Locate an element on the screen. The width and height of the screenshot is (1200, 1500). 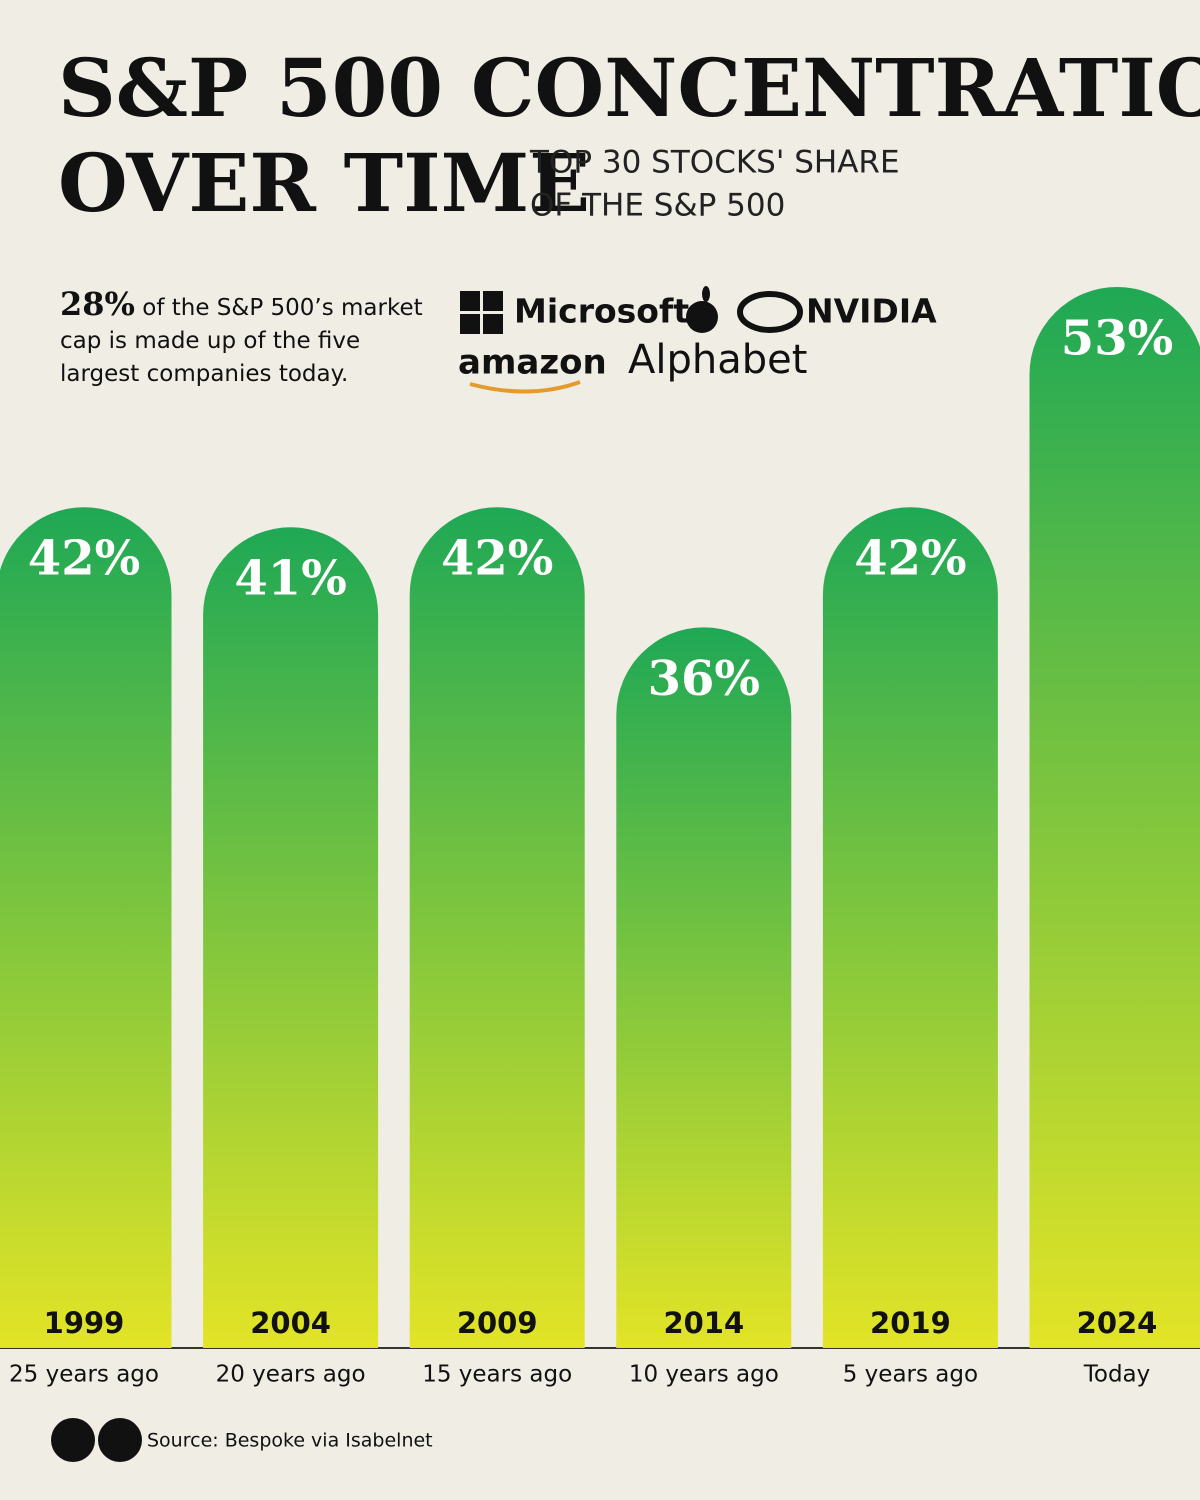
x-tick-label: 1999 is located at coordinates (84, 1323).